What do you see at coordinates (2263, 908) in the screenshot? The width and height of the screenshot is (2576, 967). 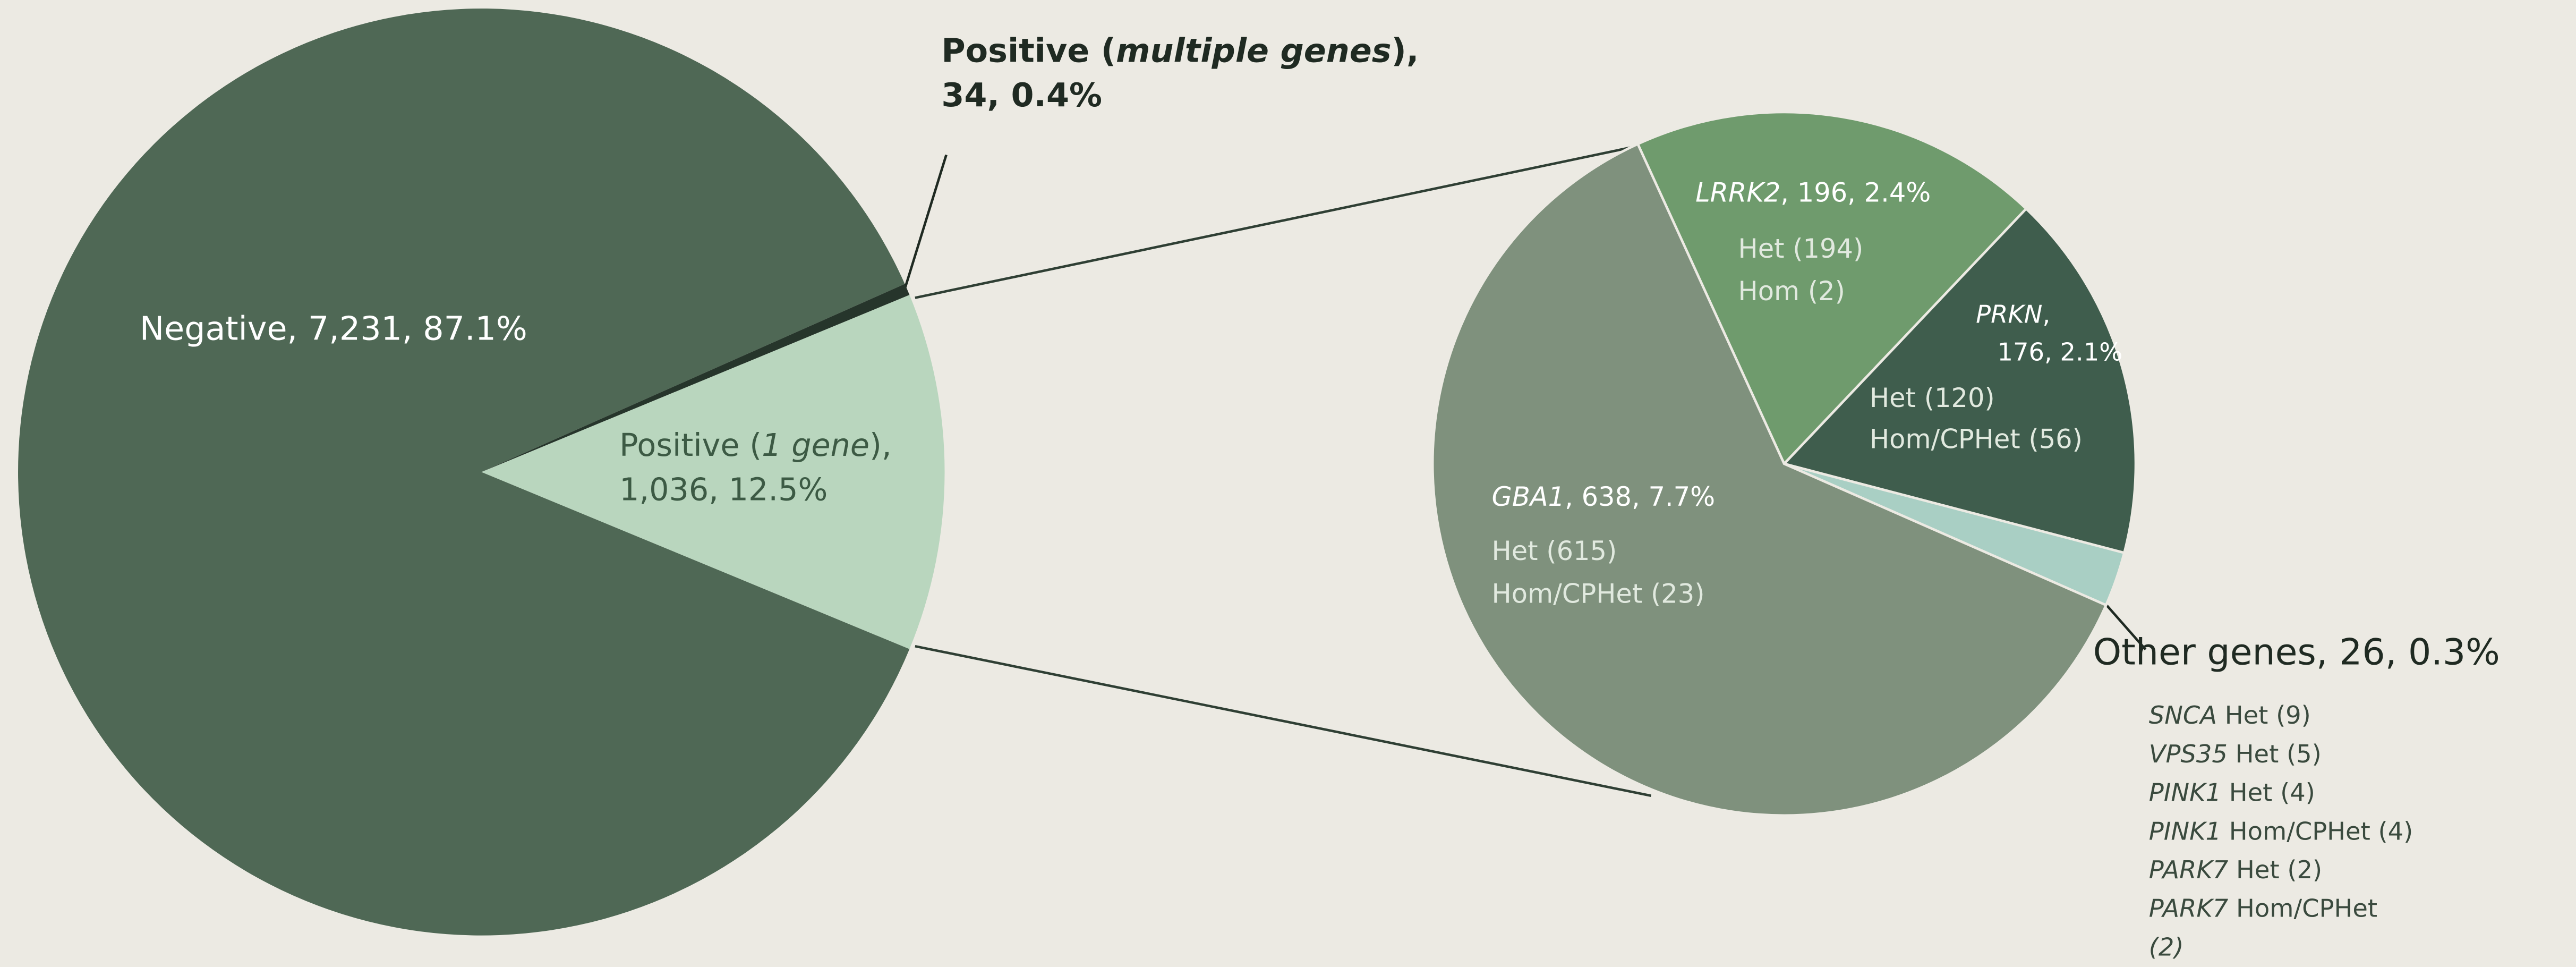 I see `slice-detail: PARK7 Hom/CPHet` at bounding box center [2263, 908].